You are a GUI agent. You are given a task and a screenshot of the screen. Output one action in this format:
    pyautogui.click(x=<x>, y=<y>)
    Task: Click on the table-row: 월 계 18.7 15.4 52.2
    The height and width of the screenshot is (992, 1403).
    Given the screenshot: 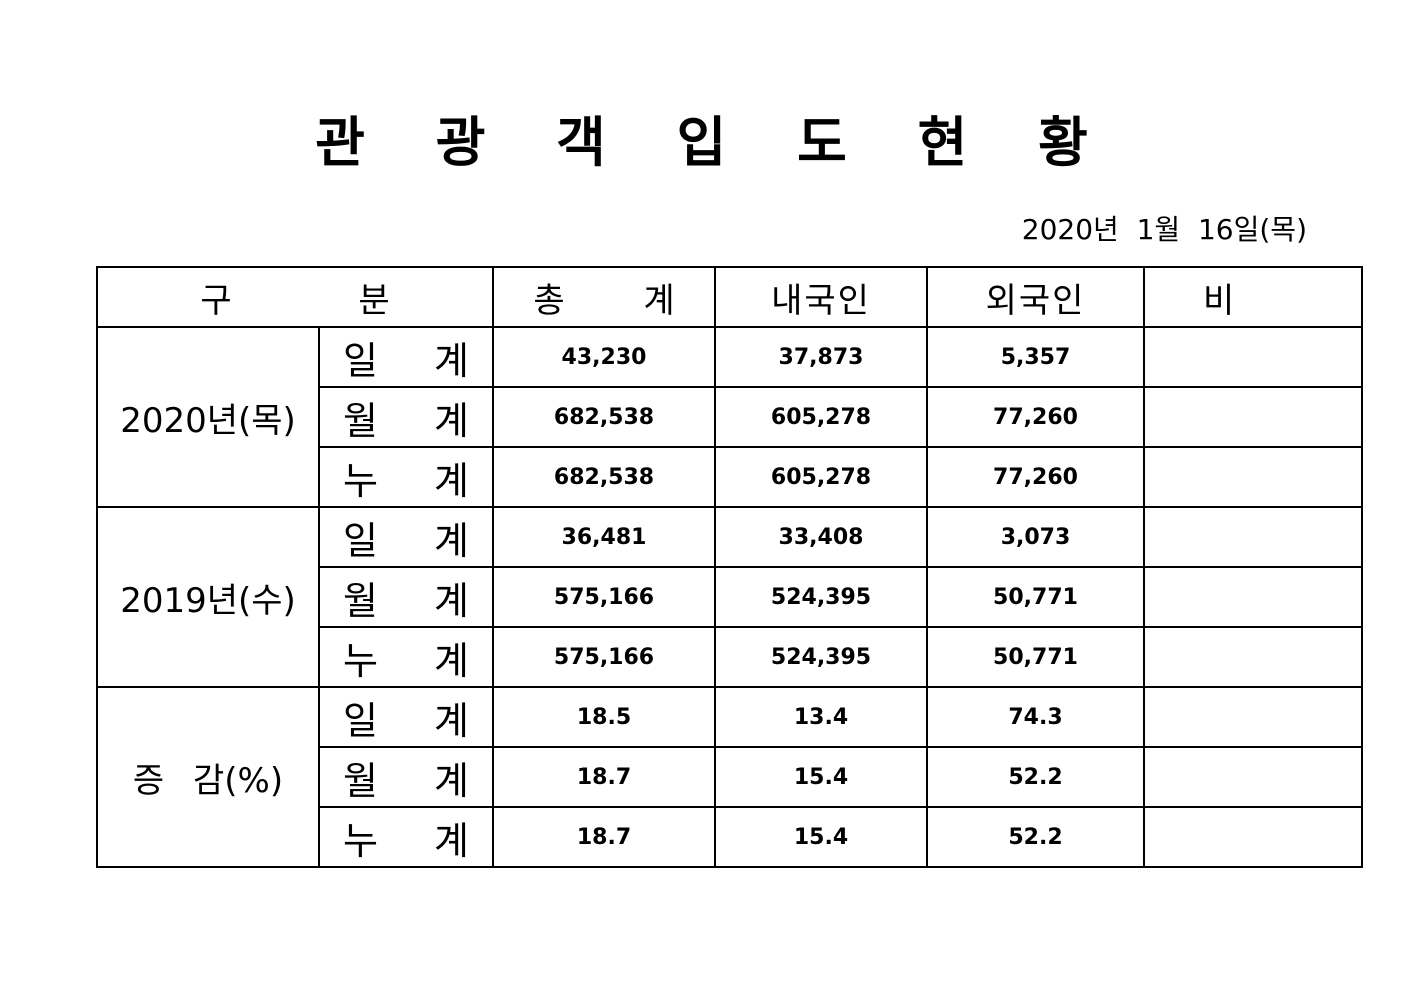 What is the action you would take?
    pyautogui.click(x=730, y=777)
    